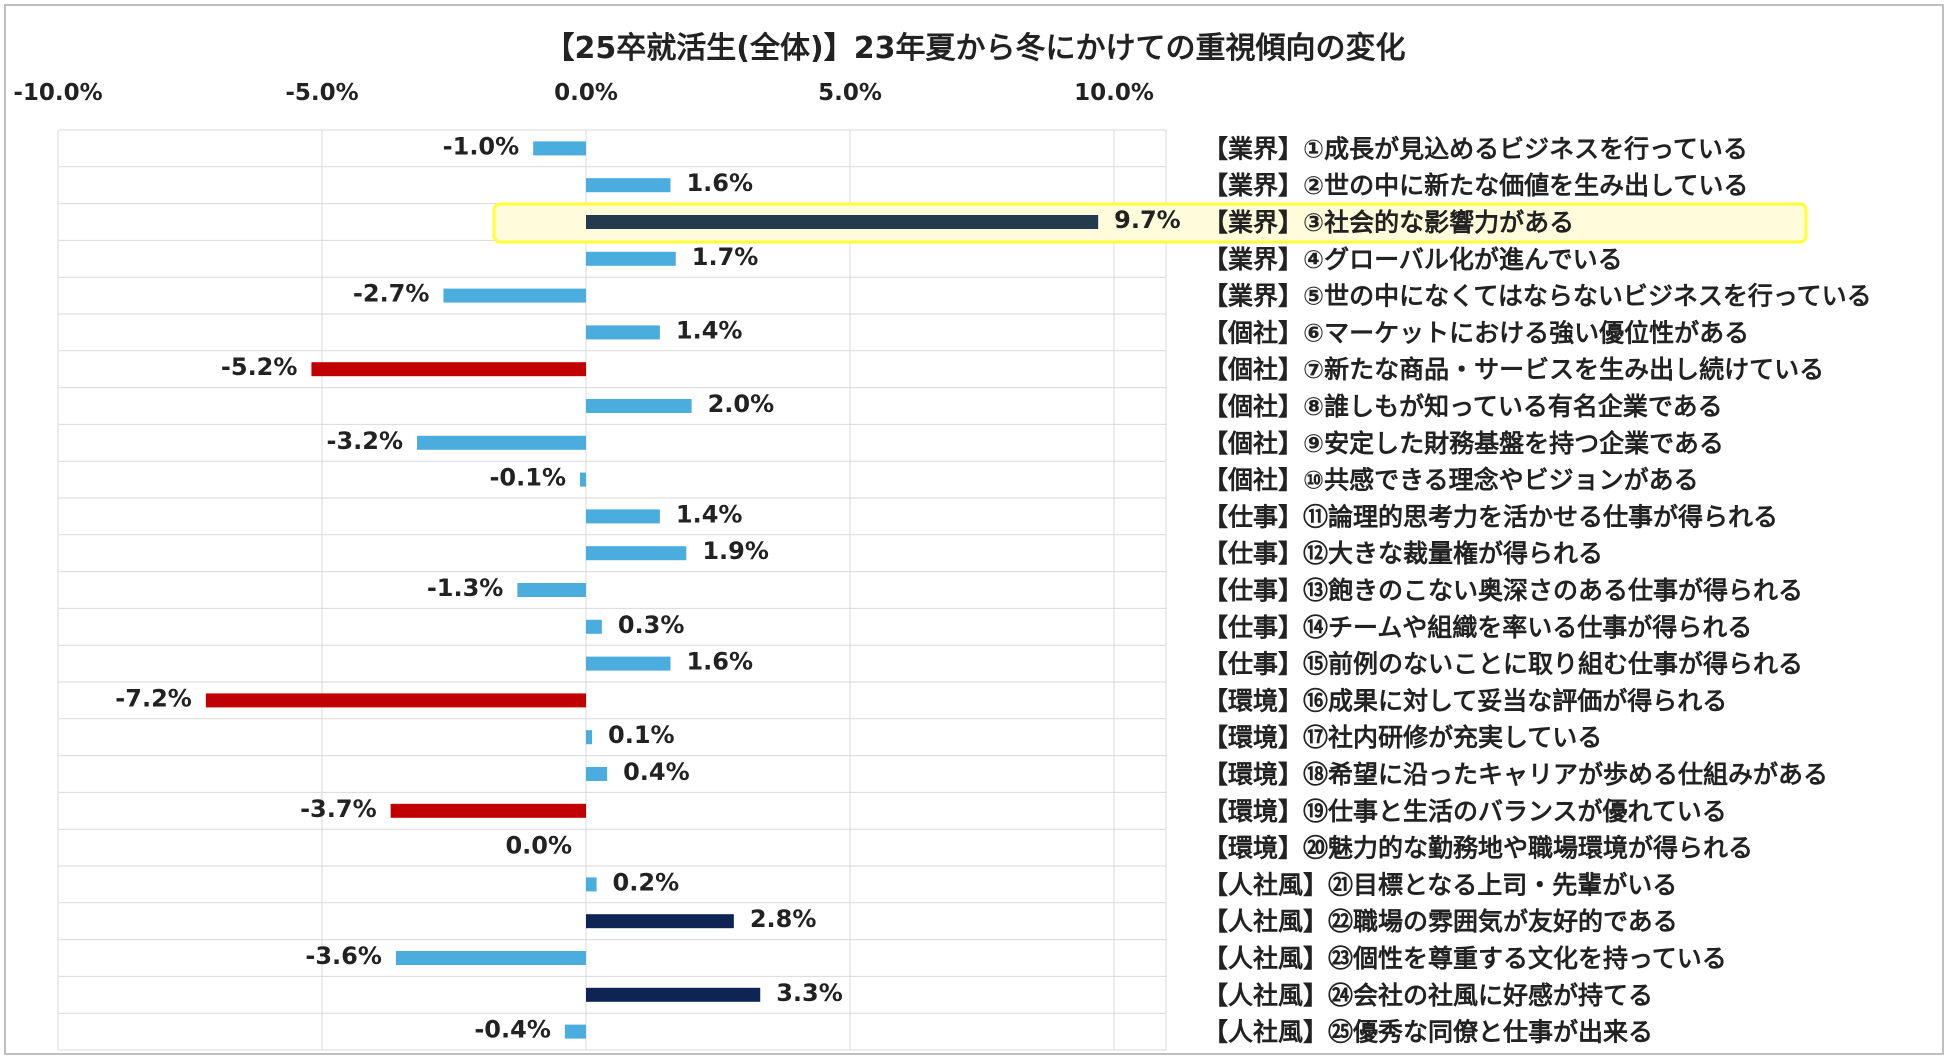 The width and height of the screenshot is (1950, 1061). Describe the element at coordinates (735, 551) in the screenshot. I see `value-label: 1.9%` at that location.